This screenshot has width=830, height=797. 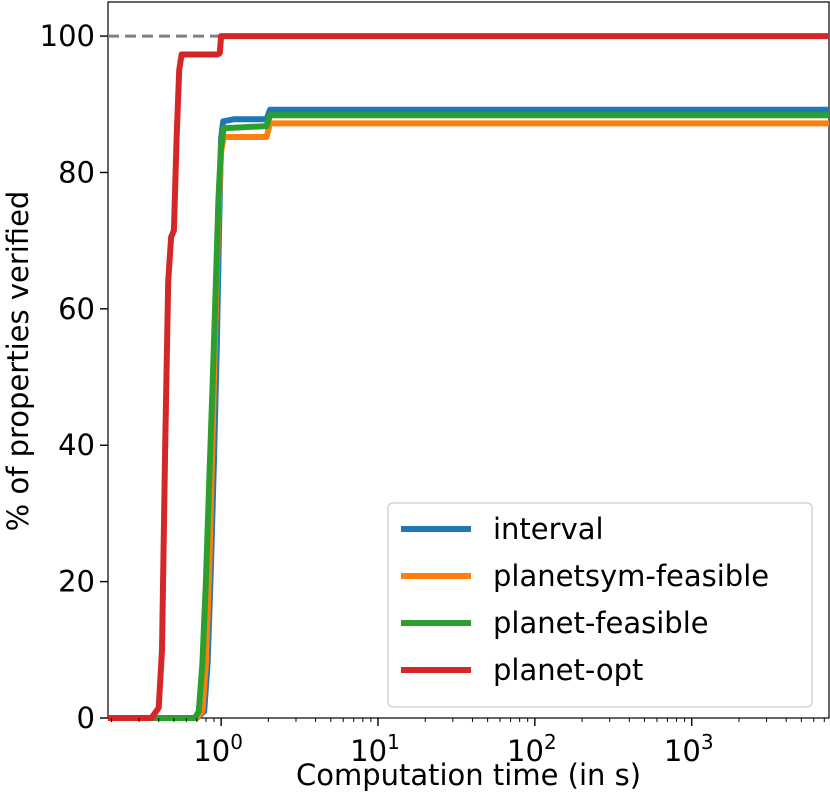 What do you see at coordinates (76, 582) in the screenshot?
I see `y-tick-label: 20` at bounding box center [76, 582].